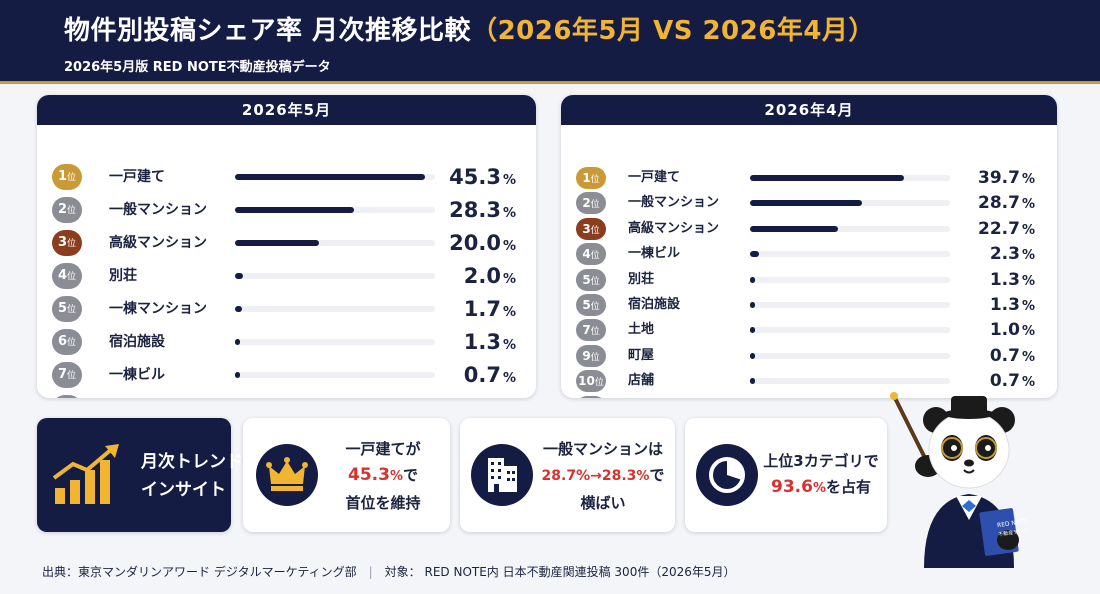  I want to click on rank-badge: 1位, so click(591, 178).